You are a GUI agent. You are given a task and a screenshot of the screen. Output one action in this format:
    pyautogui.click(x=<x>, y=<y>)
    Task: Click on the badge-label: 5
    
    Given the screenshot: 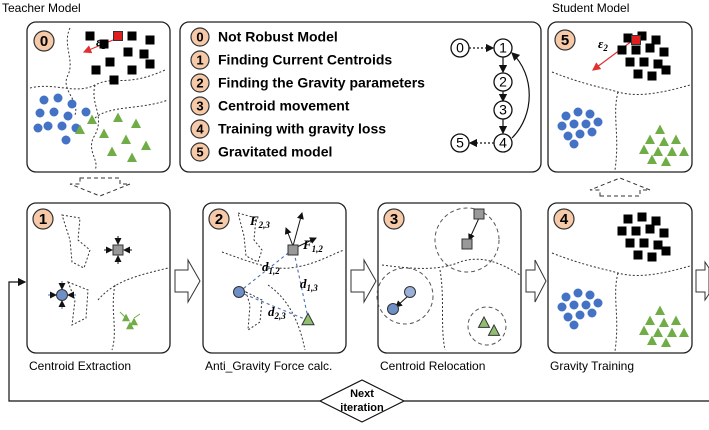 What is the action you would take?
    pyautogui.click(x=565, y=40)
    